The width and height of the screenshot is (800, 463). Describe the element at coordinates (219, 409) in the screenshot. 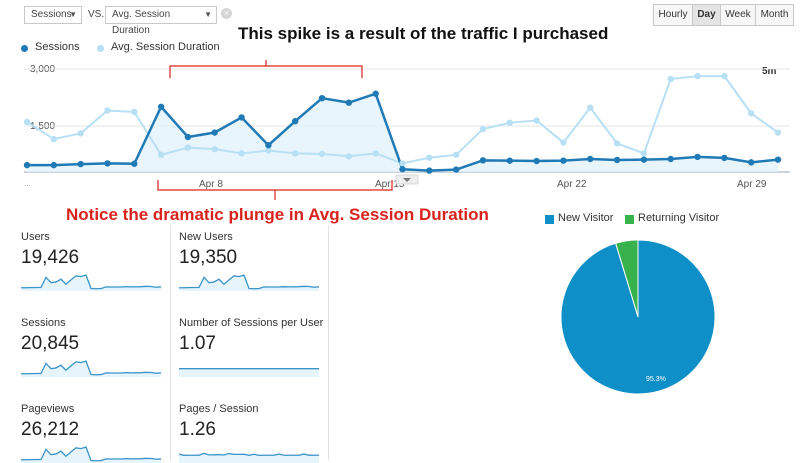

I see `metric-label: Pages / Session` at that location.